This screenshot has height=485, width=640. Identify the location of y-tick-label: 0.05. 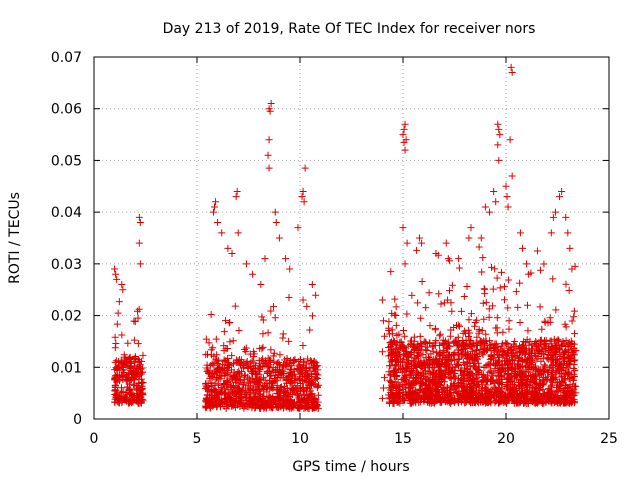
(66, 161).